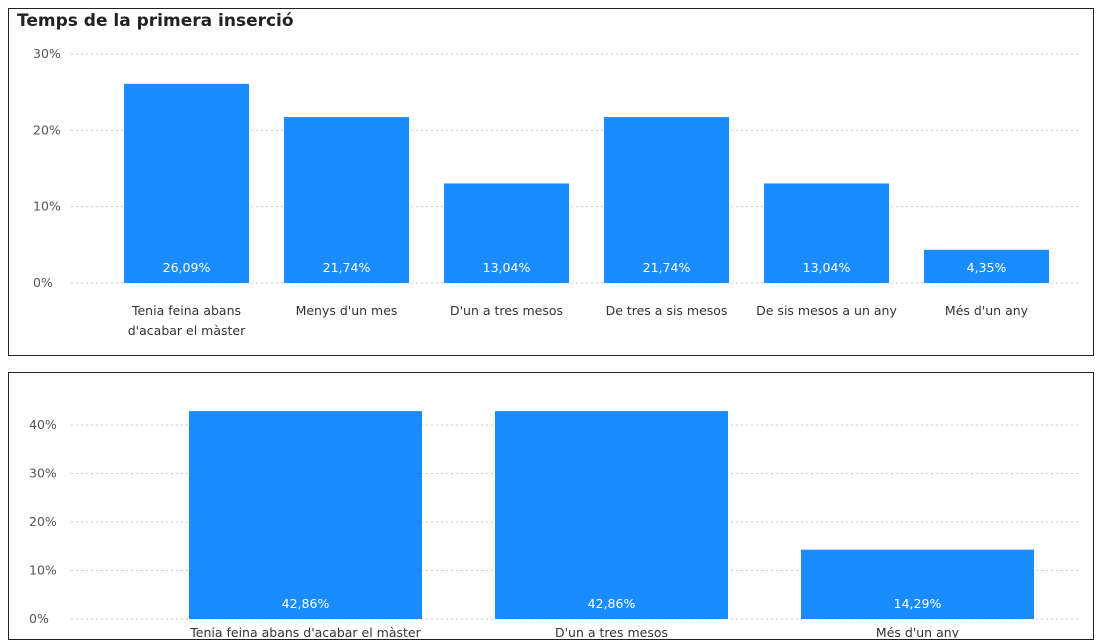 The image size is (1102, 643). Describe the element at coordinates (155, 21) in the screenshot. I see `chart-title: Temps de la primera inserció` at that location.